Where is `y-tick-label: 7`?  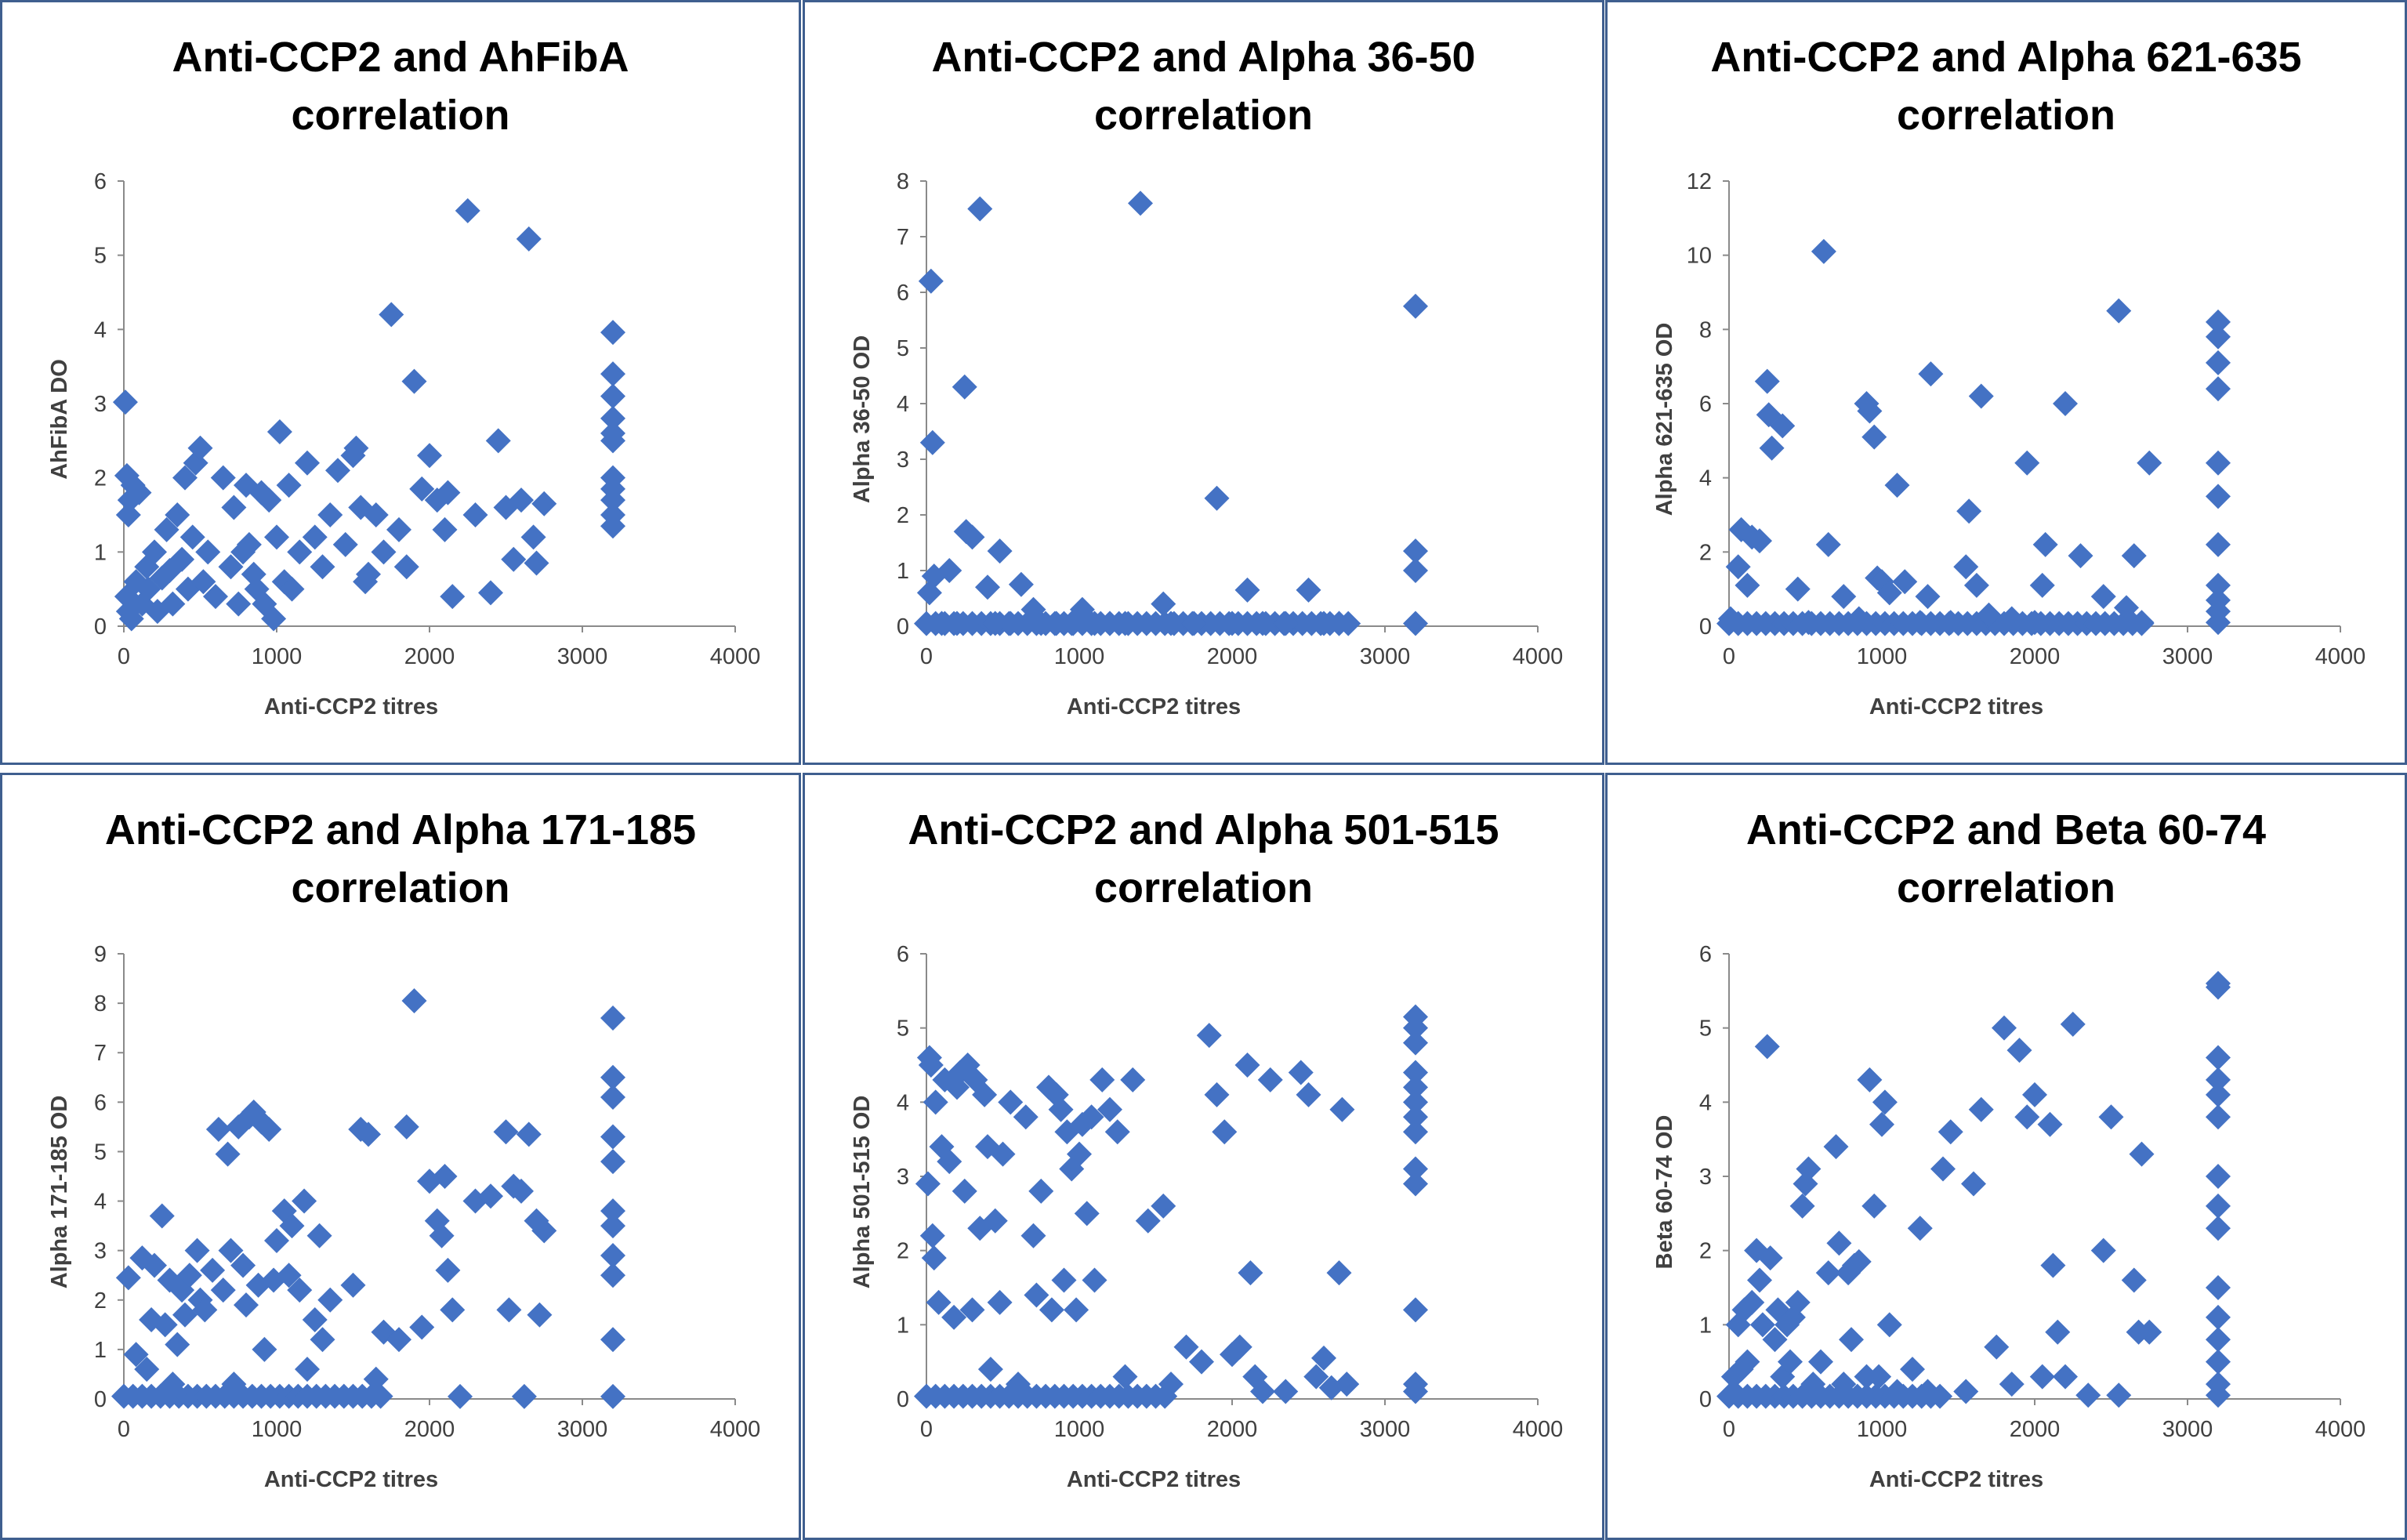
y-tick-label: 7 is located at coordinates (903, 237).